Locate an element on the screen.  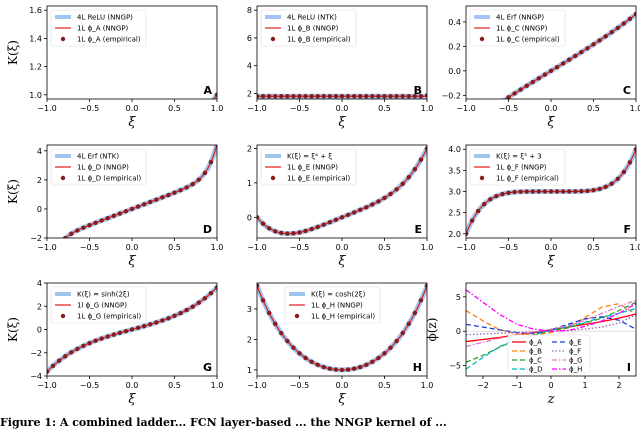
y-tick-label: 6 is located at coordinates (249, 38).